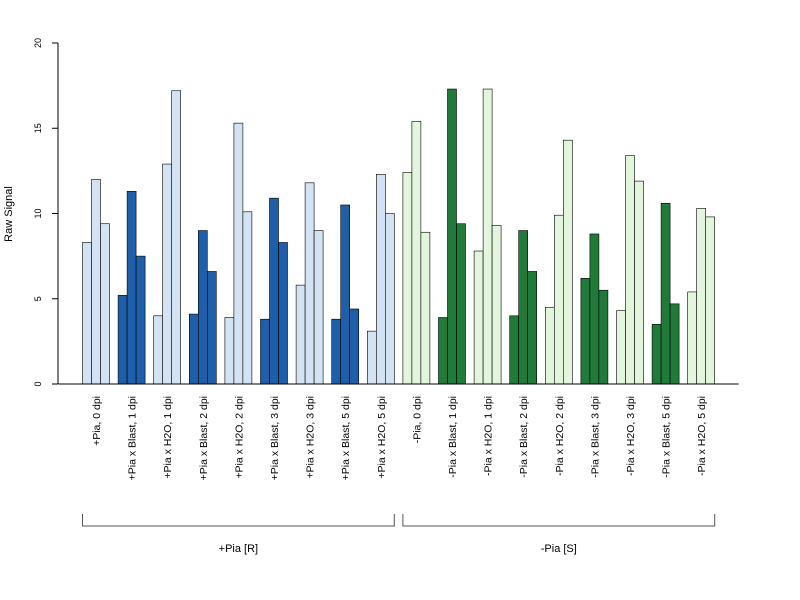  What do you see at coordinates (38, 383) in the screenshot?
I see `y-tick-label: 0` at bounding box center [38, 383].